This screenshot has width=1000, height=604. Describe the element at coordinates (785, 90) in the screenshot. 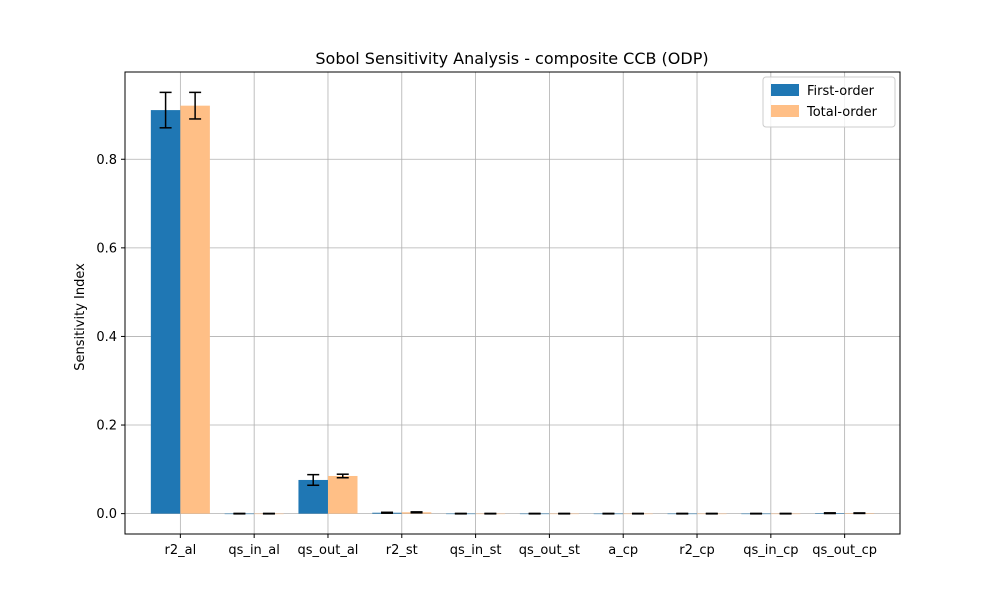

I see `legend-swatch-first-order` at that location.